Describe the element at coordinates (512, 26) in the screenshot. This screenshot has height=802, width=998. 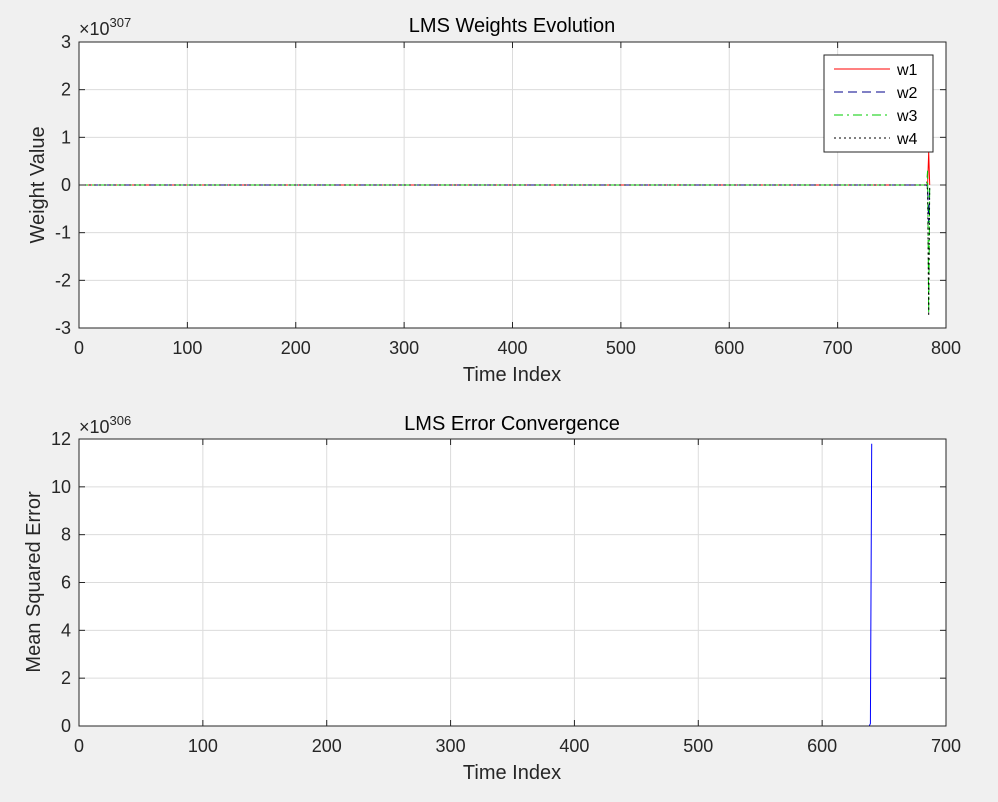
I see `weights-title: LMS Weights Evolution` at that location.